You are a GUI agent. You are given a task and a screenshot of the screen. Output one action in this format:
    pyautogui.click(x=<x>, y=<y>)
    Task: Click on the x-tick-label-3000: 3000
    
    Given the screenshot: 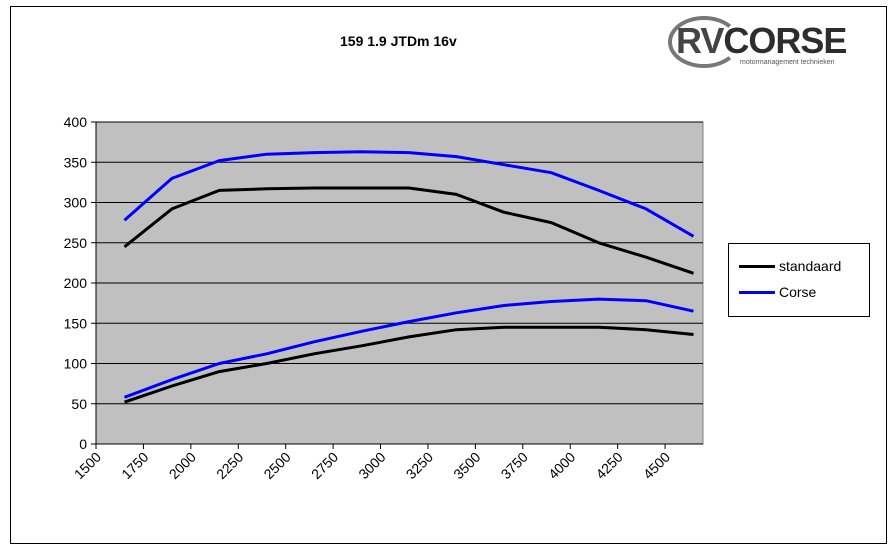 What is the action you would take?
    pyautogui.click(x=371, y=465)
    